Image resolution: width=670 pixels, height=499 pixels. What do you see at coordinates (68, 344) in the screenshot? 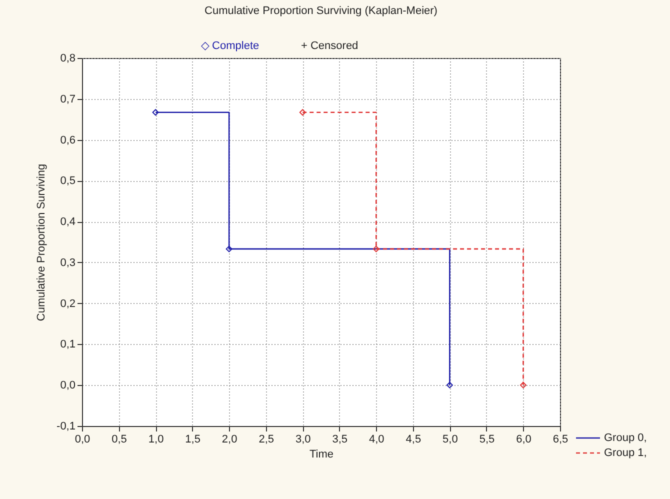
I see `y-tick-label: 0,1` at bounding box center [68, 344].